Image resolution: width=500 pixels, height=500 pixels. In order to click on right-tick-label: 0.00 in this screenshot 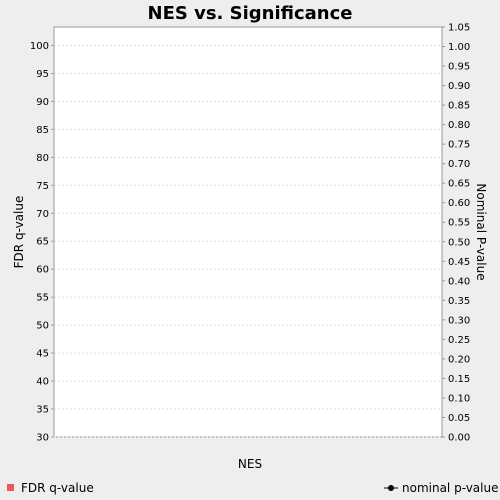, I will do `click(459, 438)`.